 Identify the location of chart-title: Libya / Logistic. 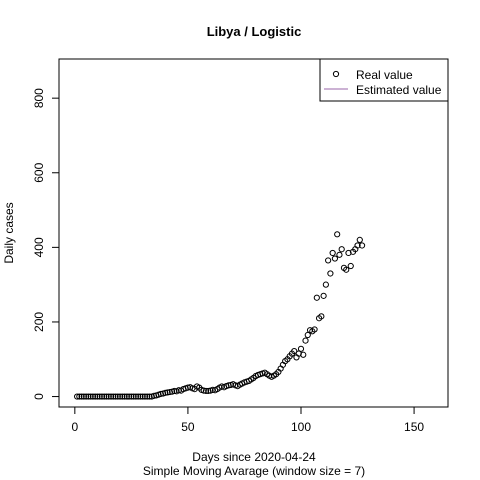
(254, 31).